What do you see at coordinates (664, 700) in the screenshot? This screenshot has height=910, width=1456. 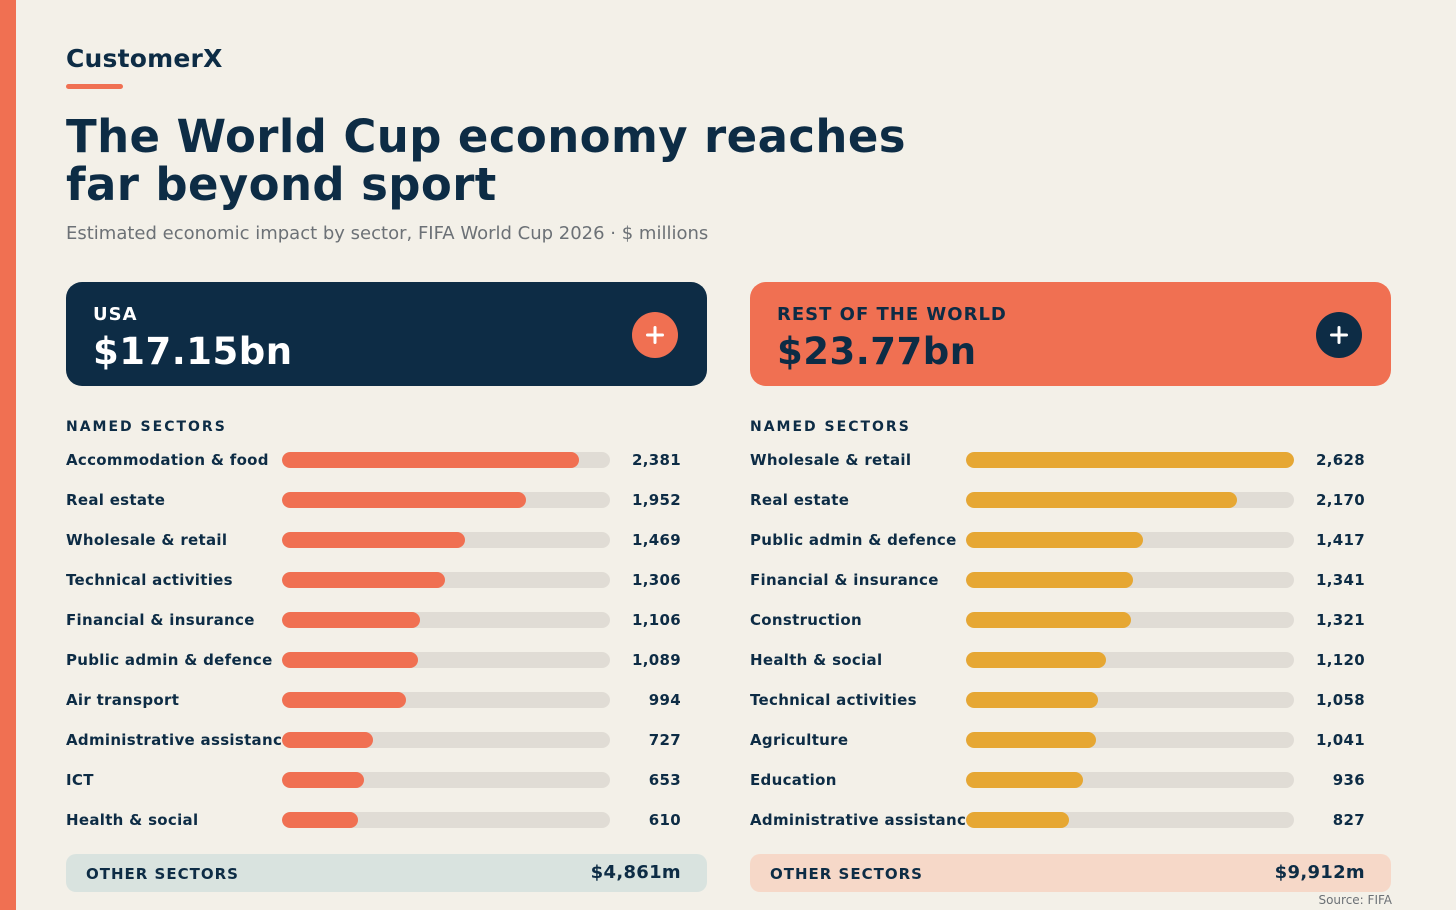 I see `data-label: 994` at bounding box center [664, 700].